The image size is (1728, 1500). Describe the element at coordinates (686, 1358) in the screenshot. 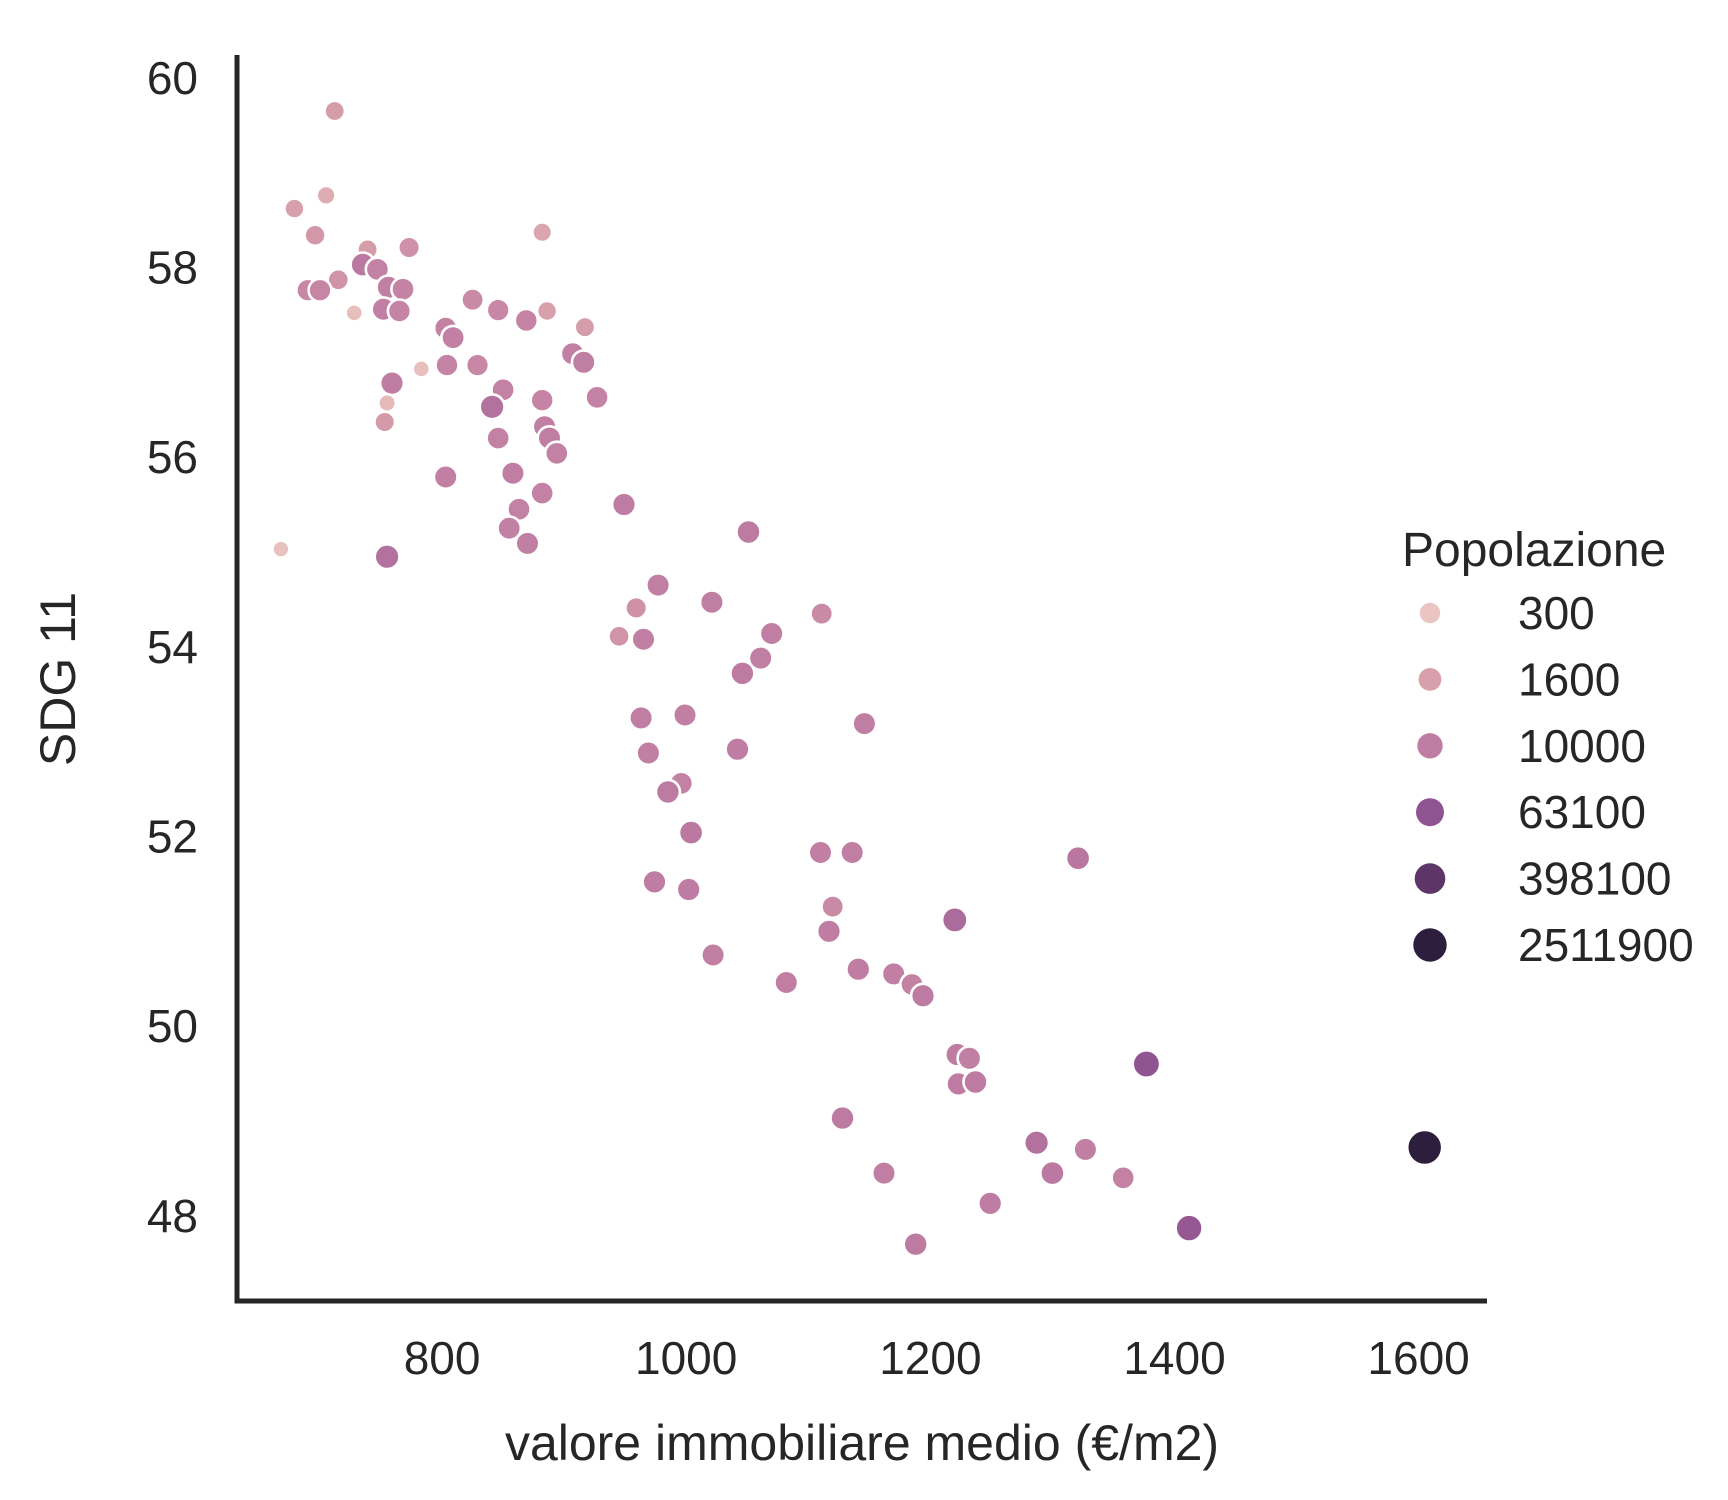

I see `x-tick-label: 1000` at that location.